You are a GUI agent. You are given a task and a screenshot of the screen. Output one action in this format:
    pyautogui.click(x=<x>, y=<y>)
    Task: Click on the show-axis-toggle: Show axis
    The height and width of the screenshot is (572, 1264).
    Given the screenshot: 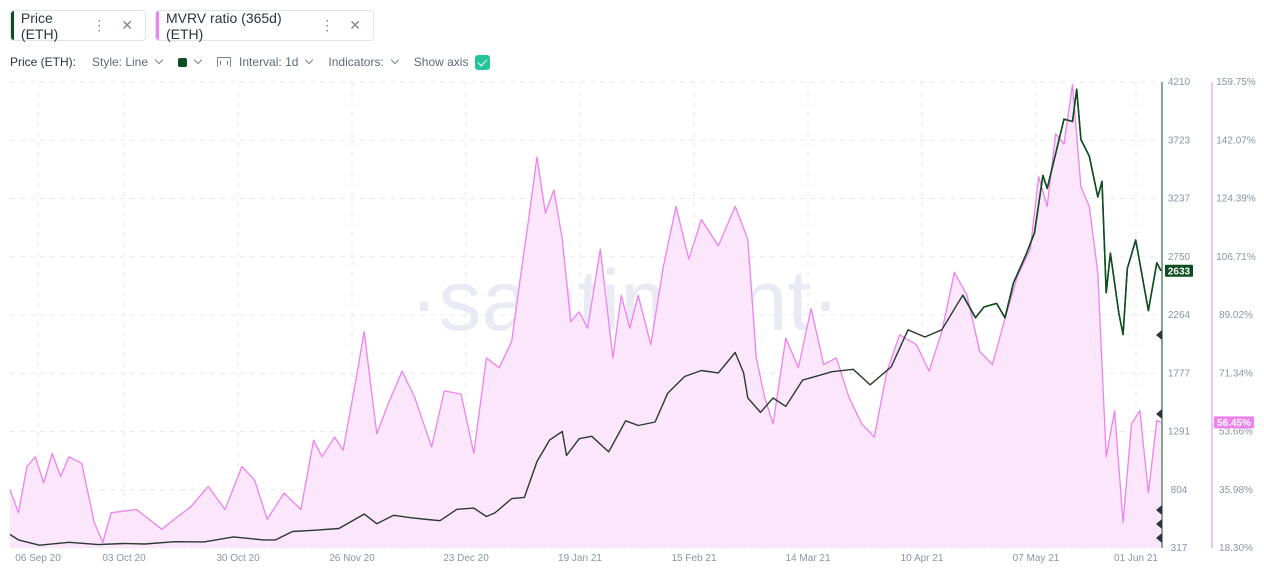 What is the action you would take?
    pyautogui.click(x=452, y=62)
    